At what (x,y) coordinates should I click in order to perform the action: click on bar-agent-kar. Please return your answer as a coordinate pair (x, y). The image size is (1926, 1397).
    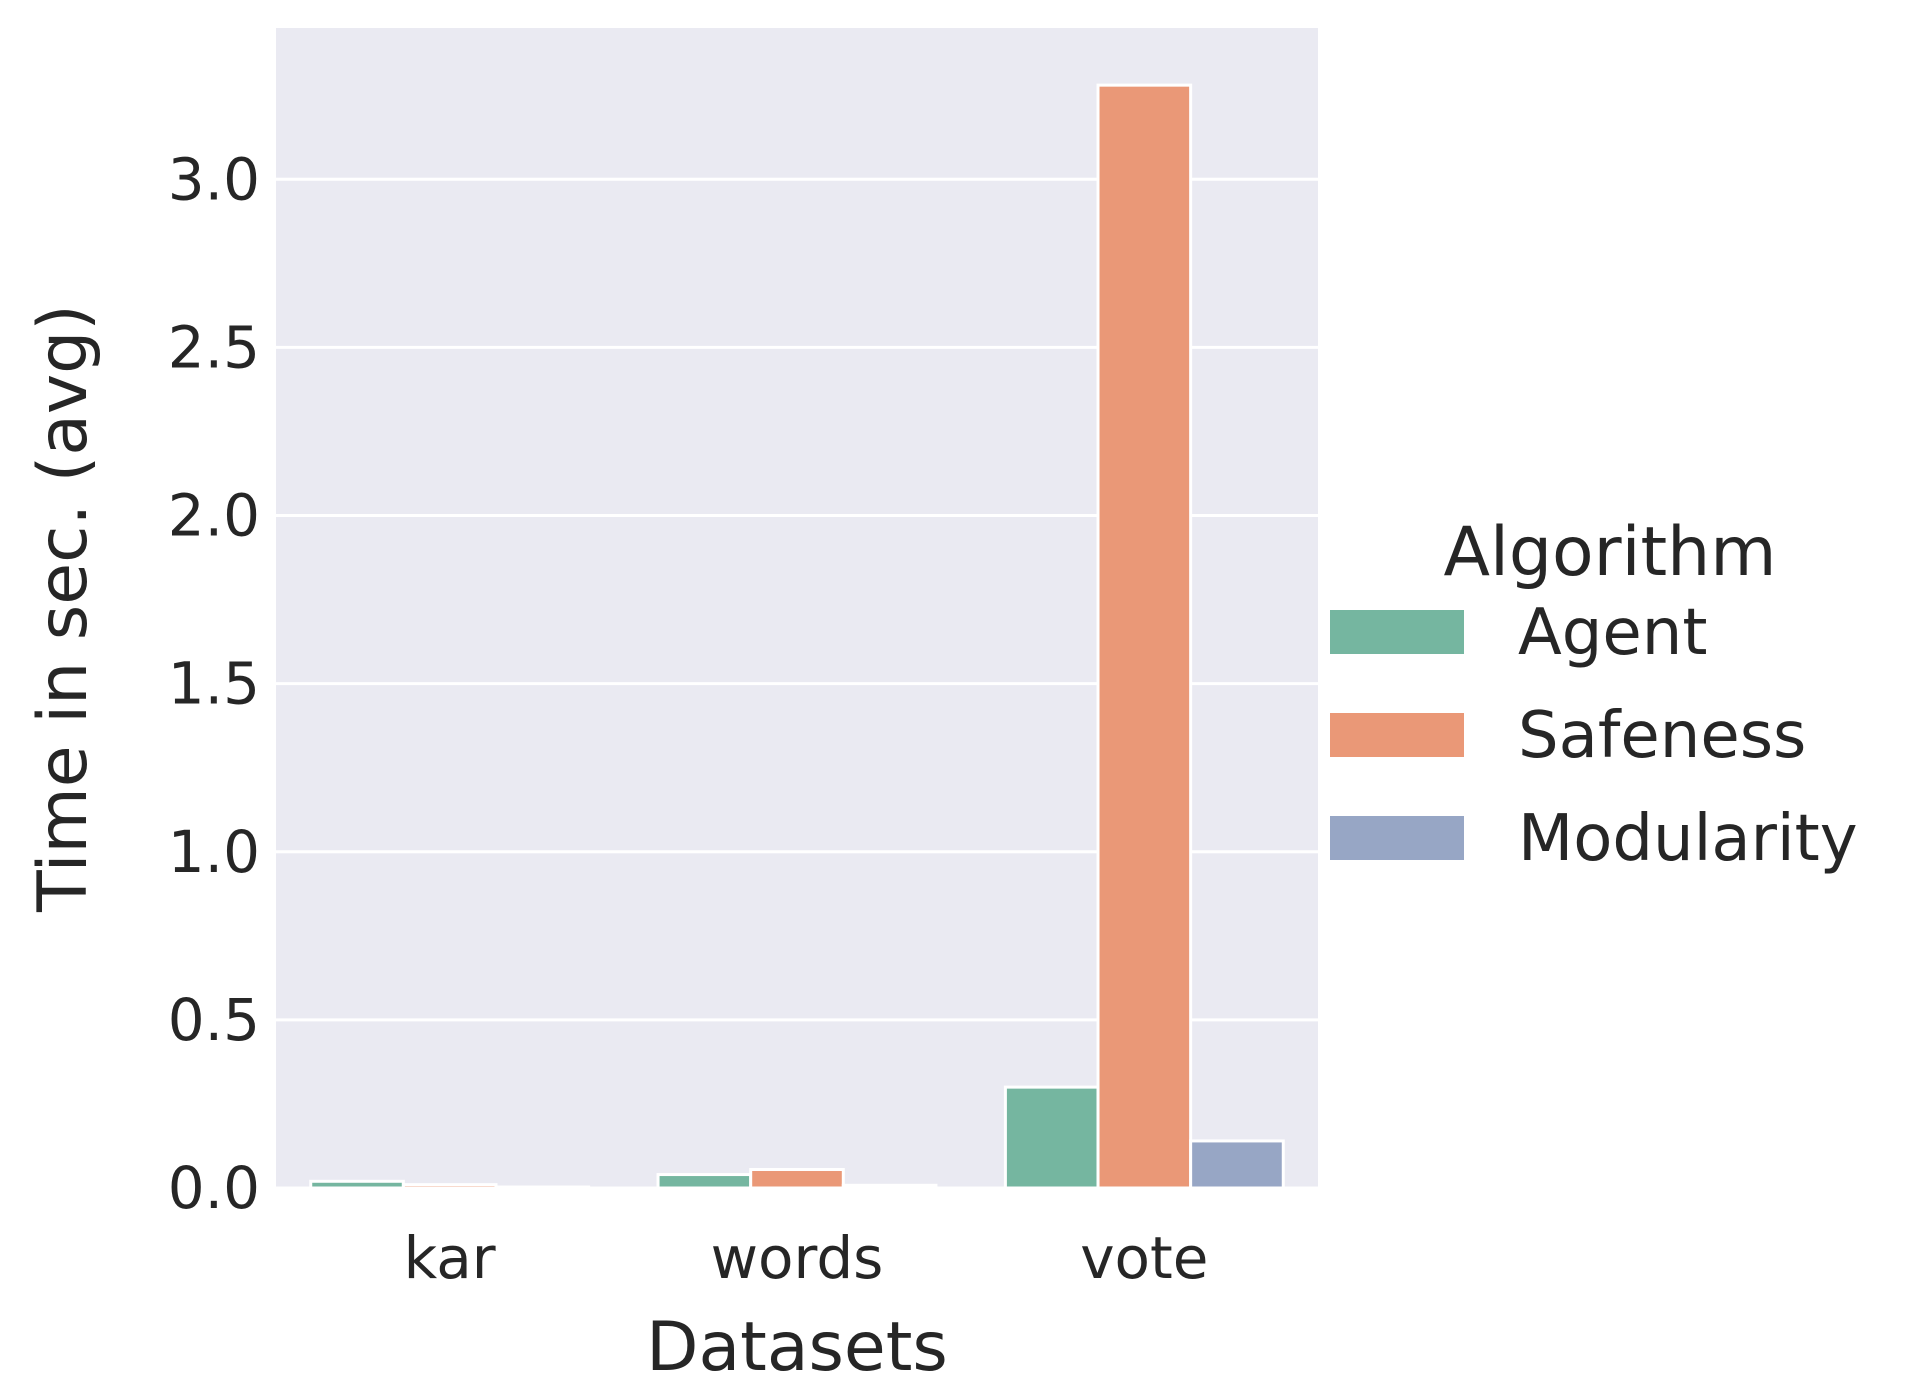
    Looking at the image, I should click on (357, 1184).